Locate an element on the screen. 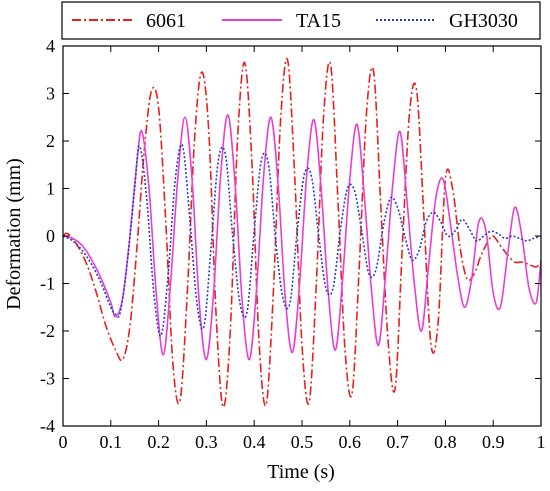 This screenshot has width=550, height=491. x-tick-label: 0.1 is located at coordinates (111, 442).